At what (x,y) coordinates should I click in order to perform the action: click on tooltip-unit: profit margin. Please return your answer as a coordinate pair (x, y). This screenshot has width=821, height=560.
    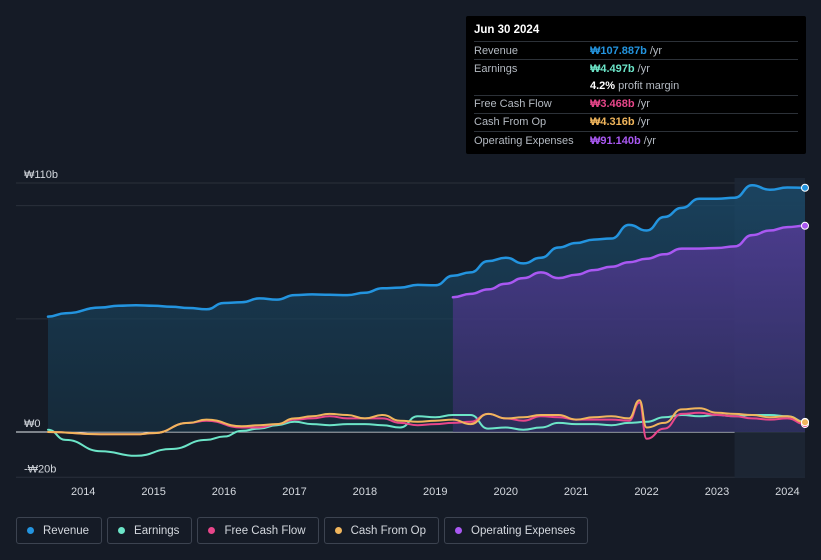
    Looking at the image, I should click on (649, 85).